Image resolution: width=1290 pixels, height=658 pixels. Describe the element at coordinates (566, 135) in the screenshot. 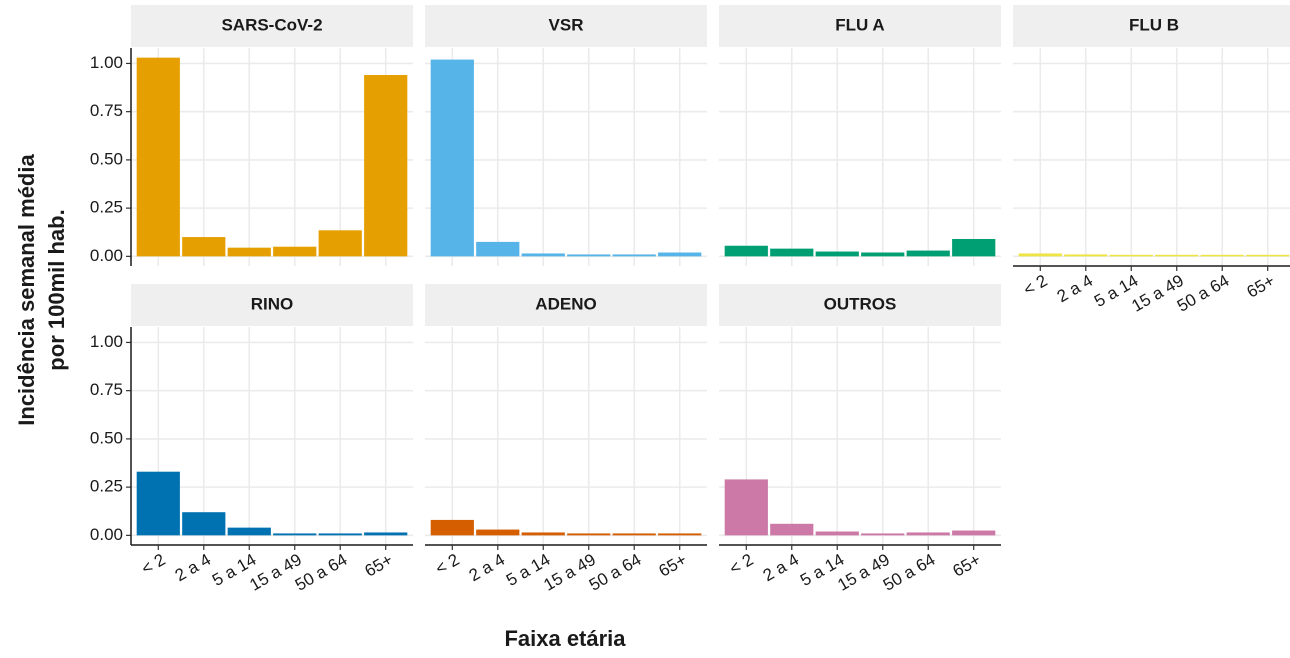

I see `panel: VSR` at that location.